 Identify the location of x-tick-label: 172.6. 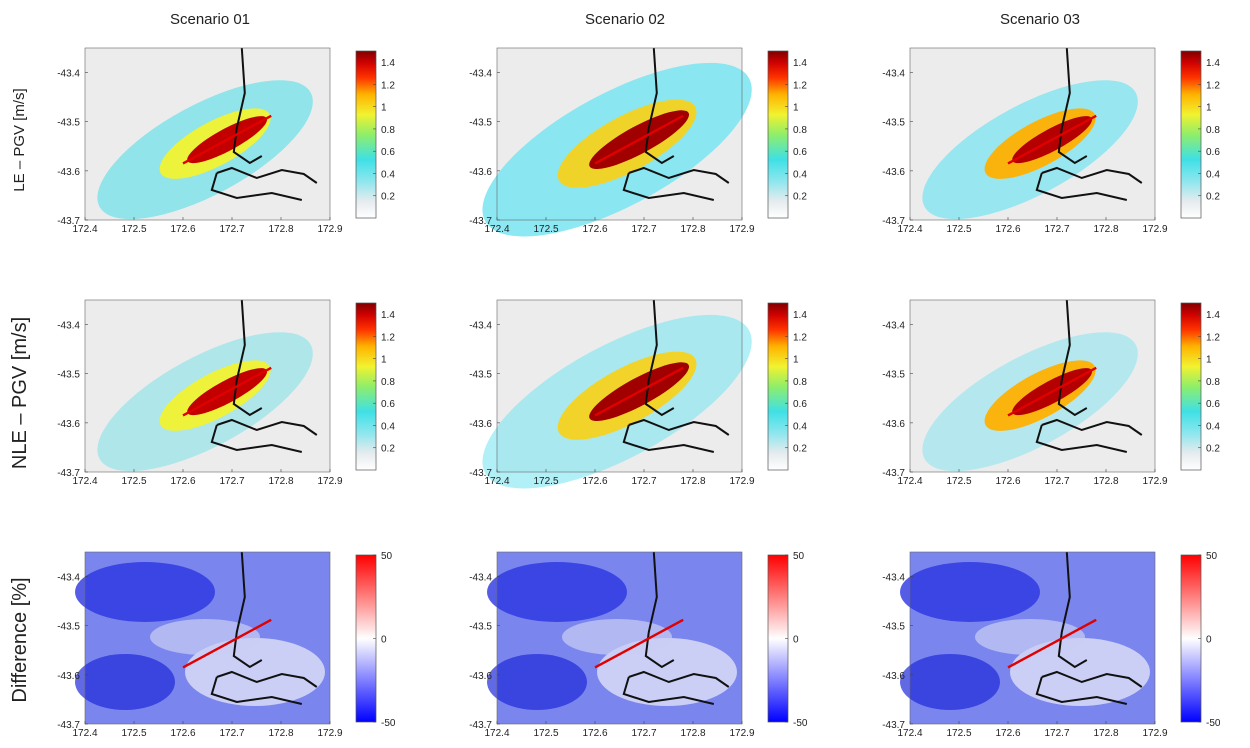
(594, 481).